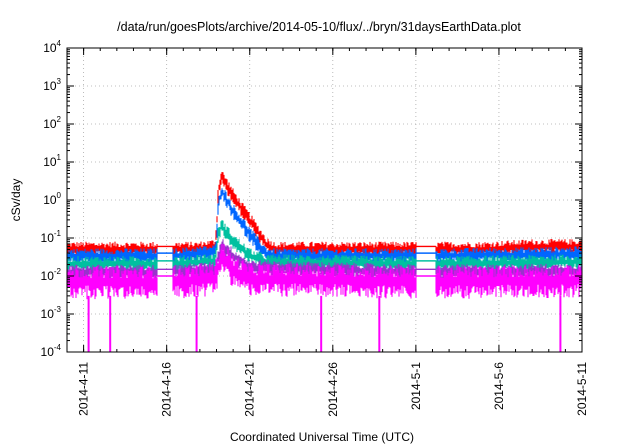 This screenshot has width=640, height=448. What do you see at coordinates (167, 389) in the screenshot?
I see `x-tick-label: 2014-4-16` at bounding box center [167, 389].